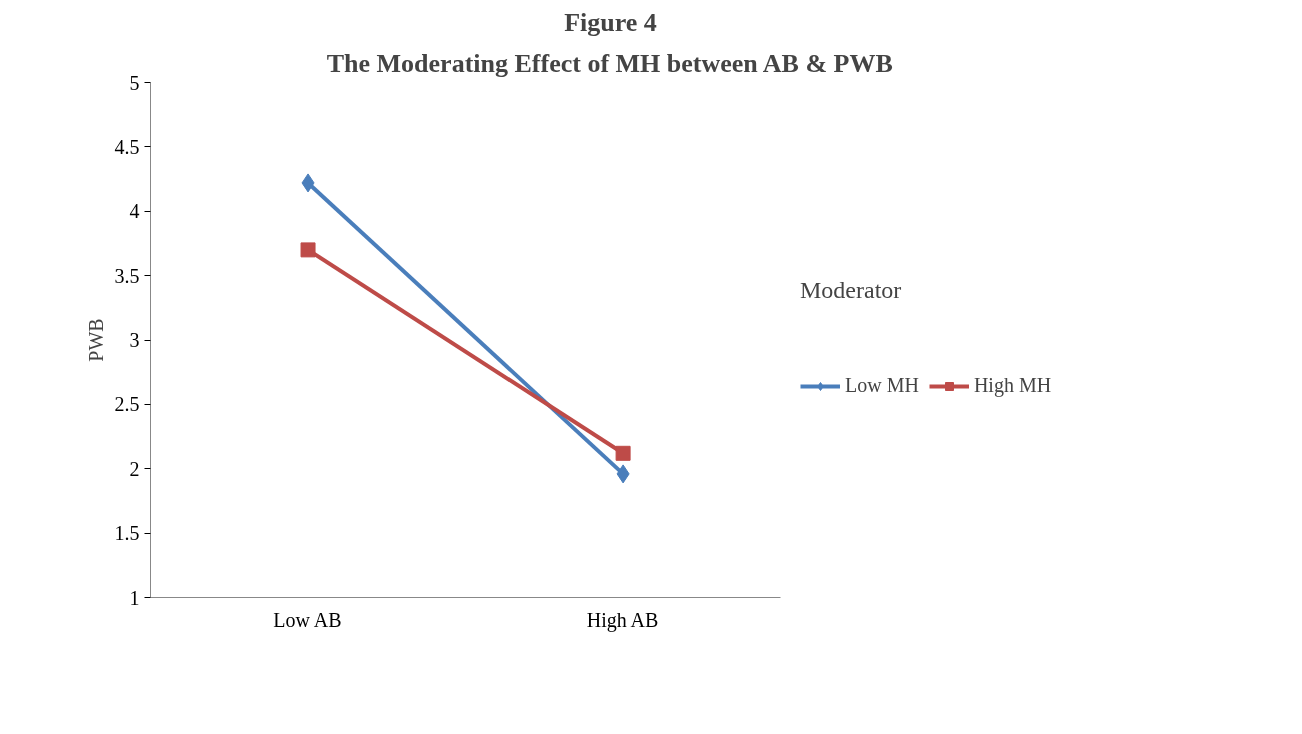 The image size is (1302, 734). Describe the element at coordinates (95, 340) in the screenshot. I see `y-axis-title: PWB` at that location.